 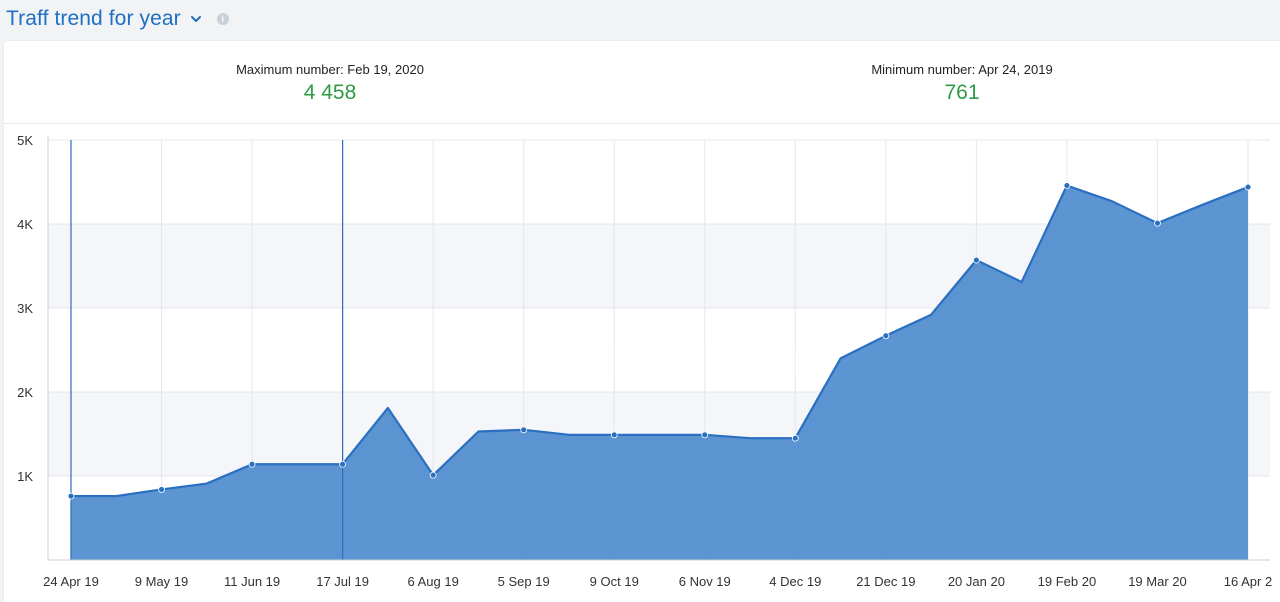 I want to click on x-tick-label: 6 Aug 19, so click(x=432, y=581).